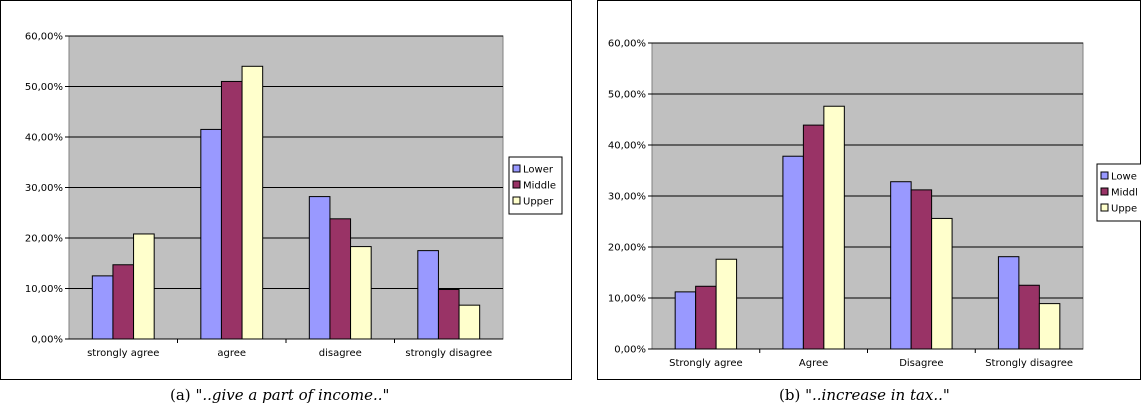 This screenshot has width=1141, height=416. Describe the element at coordinates (231, 353) in the screenshot. I see `chart-a-category-label: agree` at that location.